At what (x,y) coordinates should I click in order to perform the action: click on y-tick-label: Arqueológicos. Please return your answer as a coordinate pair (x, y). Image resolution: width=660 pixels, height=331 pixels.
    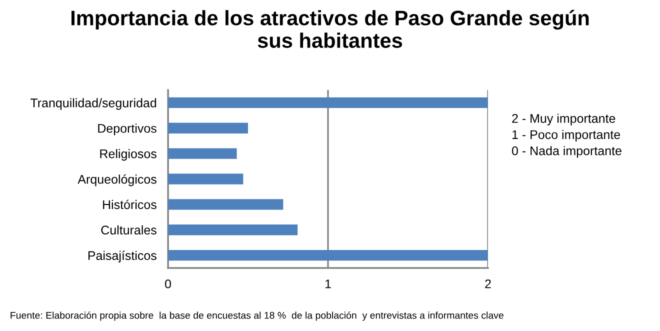
    Looking at the image, I should click on (117, 180).